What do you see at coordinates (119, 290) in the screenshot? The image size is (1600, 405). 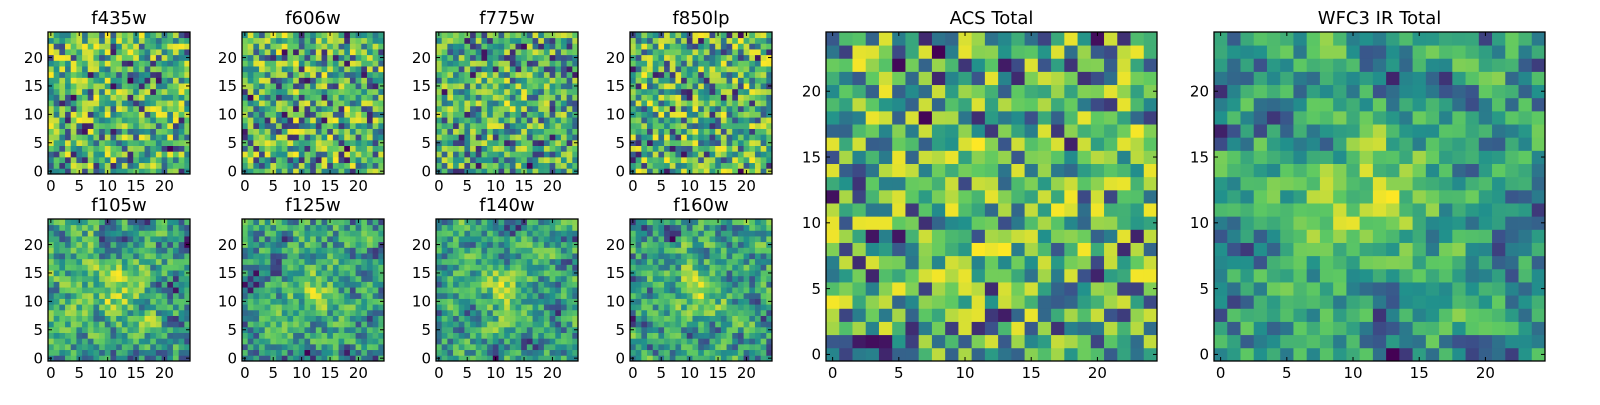 I see `heatmap-cells` at bounding box center [119, 290].